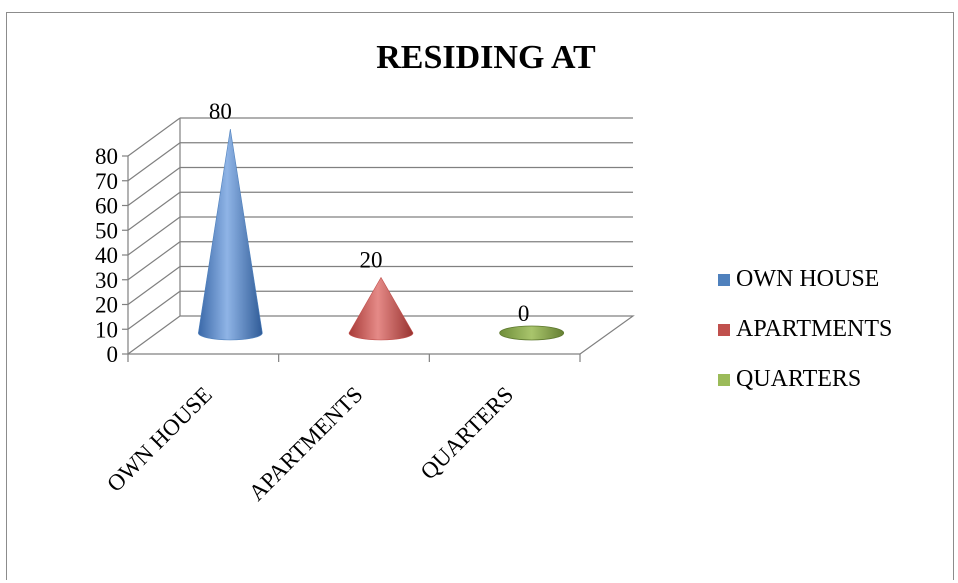 This screenshot has width=958, height=583. I want to click on cone-apartments, so click(381, 308).